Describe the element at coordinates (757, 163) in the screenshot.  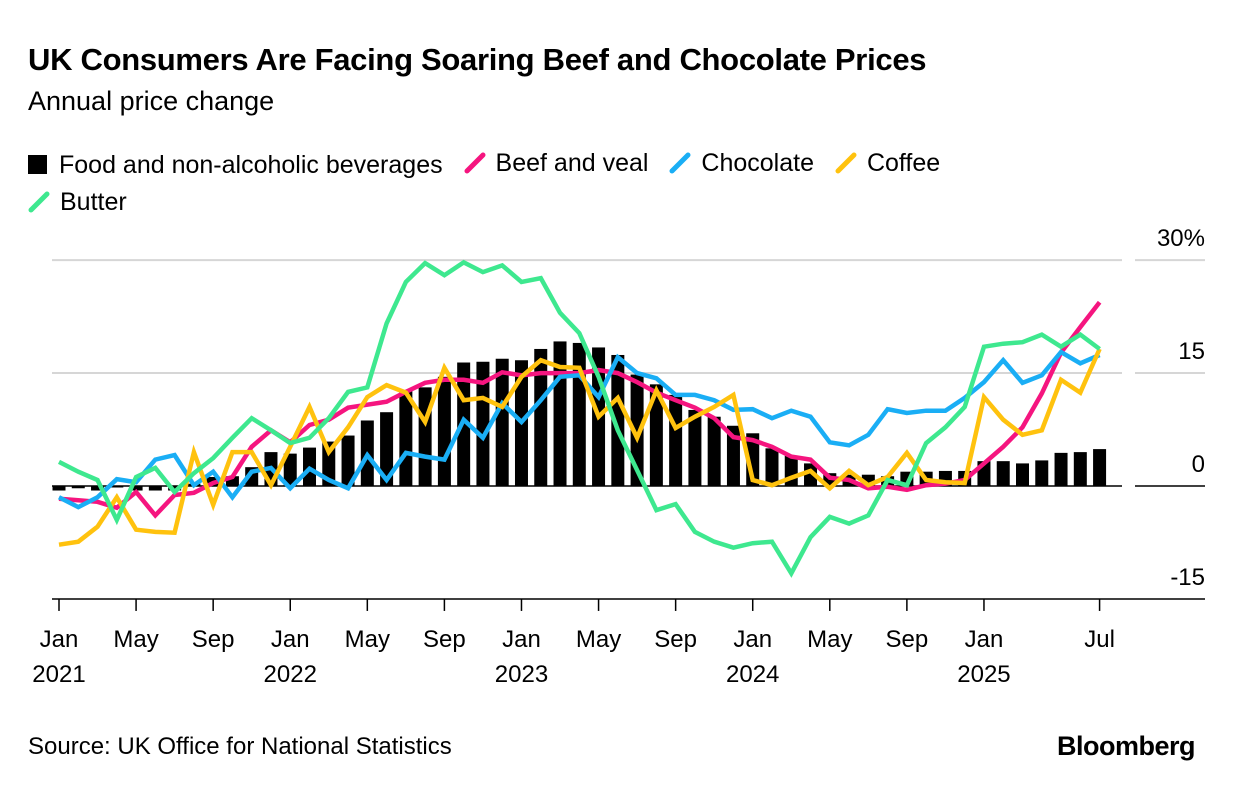
I see `legend-label-chocolate: Chocolate` at that location.